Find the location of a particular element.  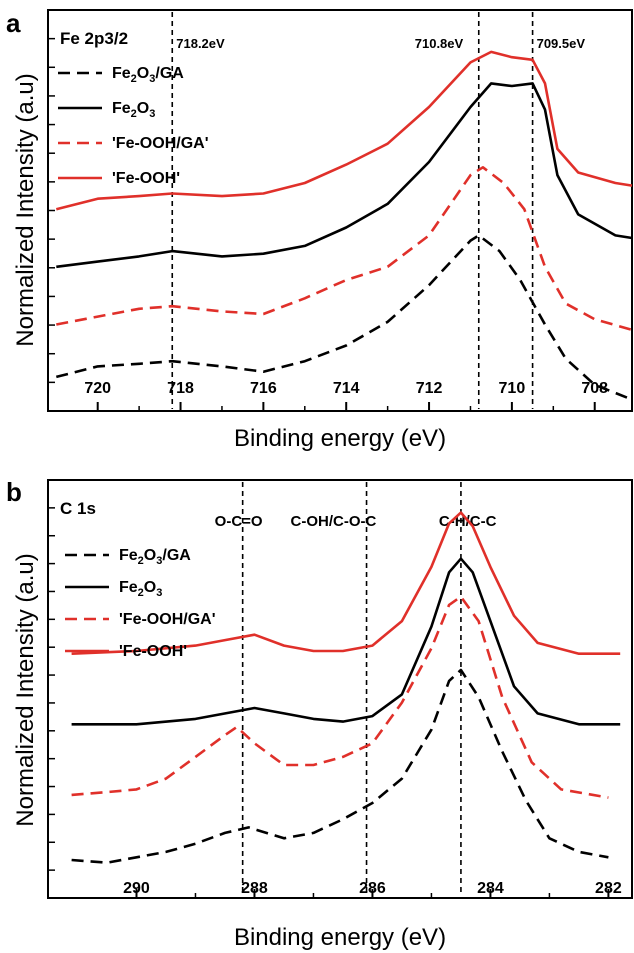

x-tick-label: 288 is located at coordinates (254, 888).